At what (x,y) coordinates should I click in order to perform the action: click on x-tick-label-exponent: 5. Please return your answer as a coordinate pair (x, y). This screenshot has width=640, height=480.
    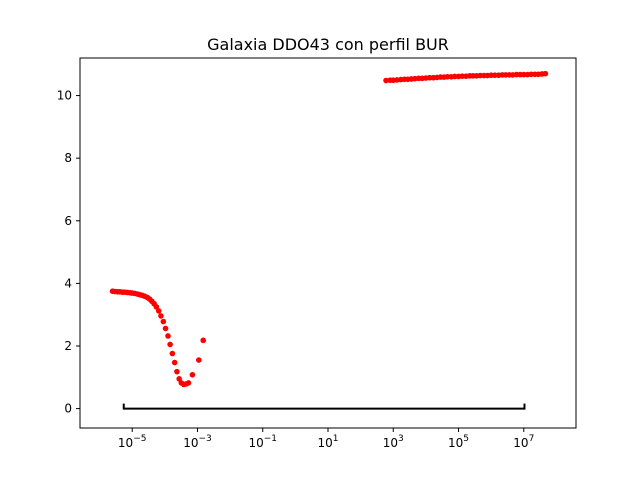
    Looking at the image, I should click on (466, 439).